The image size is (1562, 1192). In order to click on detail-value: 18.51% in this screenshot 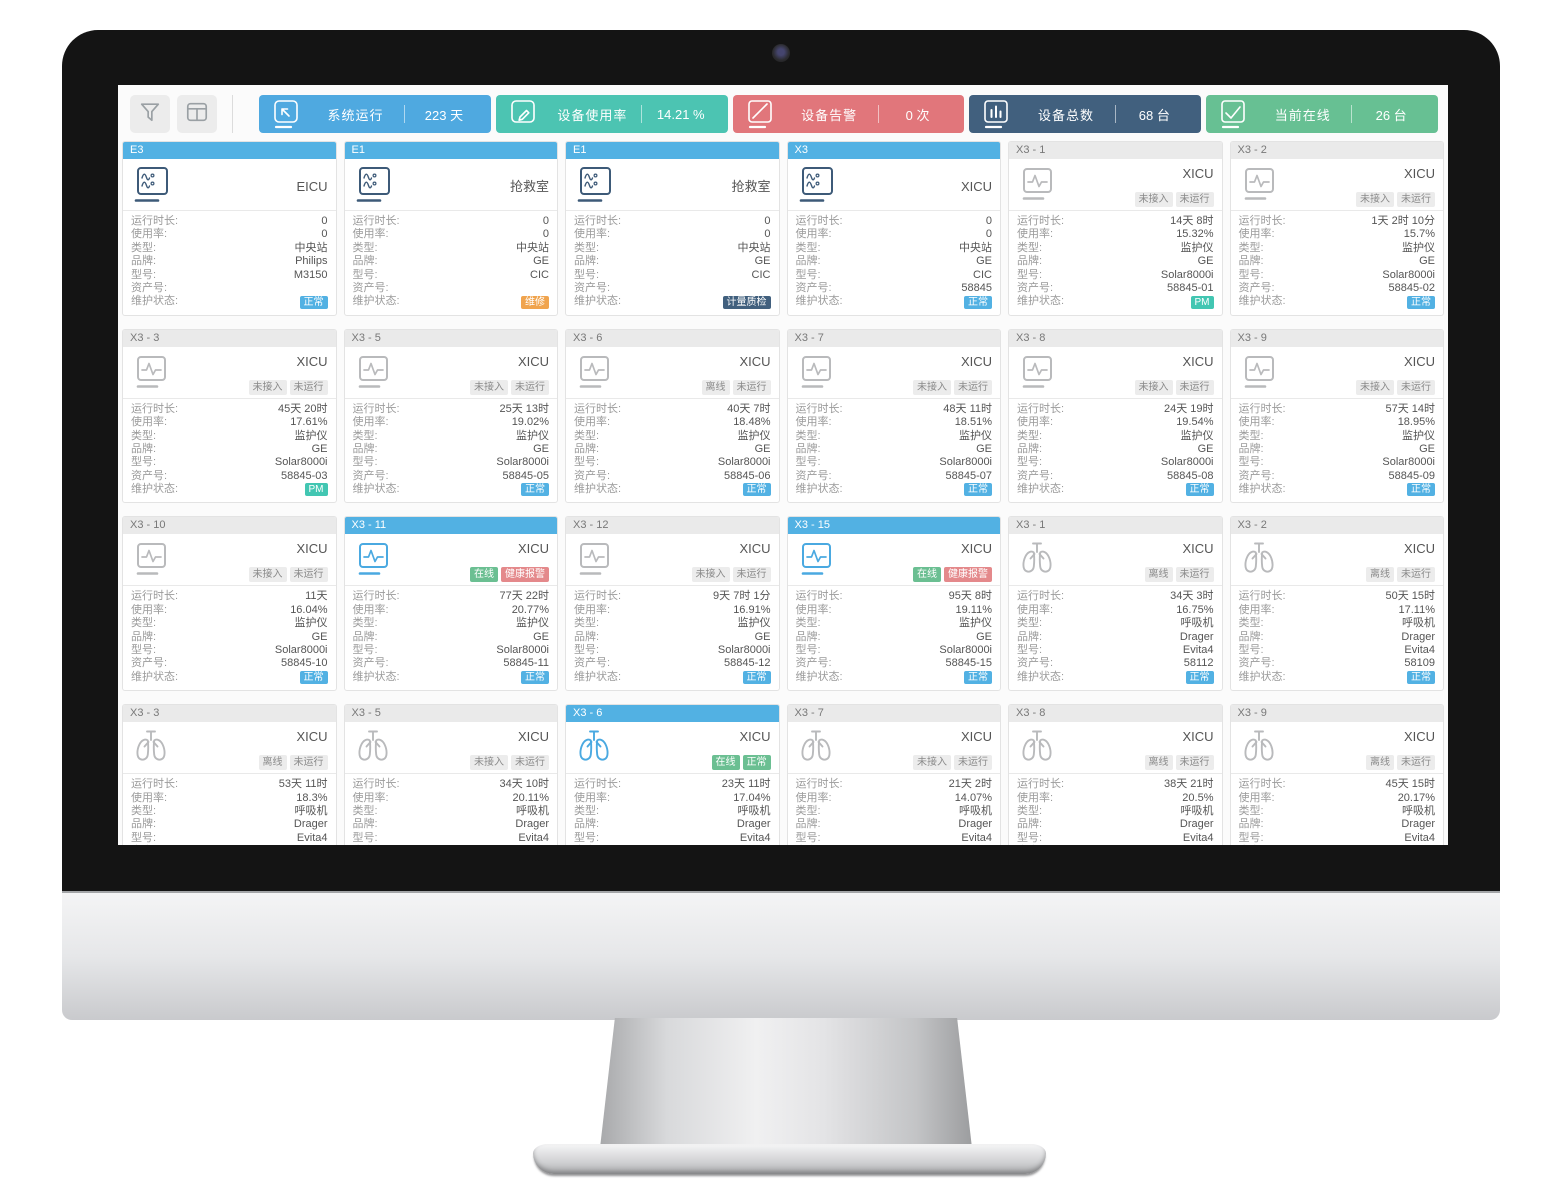, I will do `click(973, 422)`.